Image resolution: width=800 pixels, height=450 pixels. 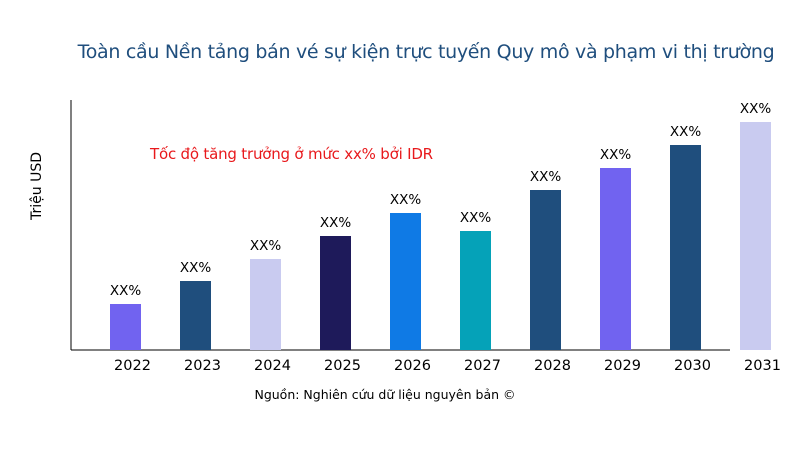 I want to click on x-tick-label: 2027, so click(x=482, y=366).